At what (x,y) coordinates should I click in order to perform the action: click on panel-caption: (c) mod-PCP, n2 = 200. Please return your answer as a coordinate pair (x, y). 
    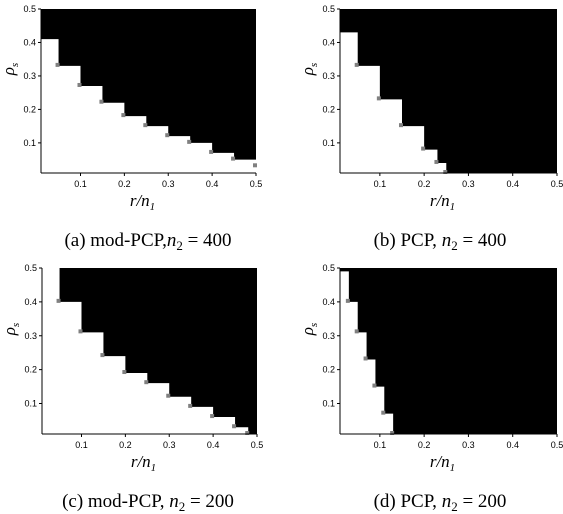
    Looking at the image, I should click on (148, 502).